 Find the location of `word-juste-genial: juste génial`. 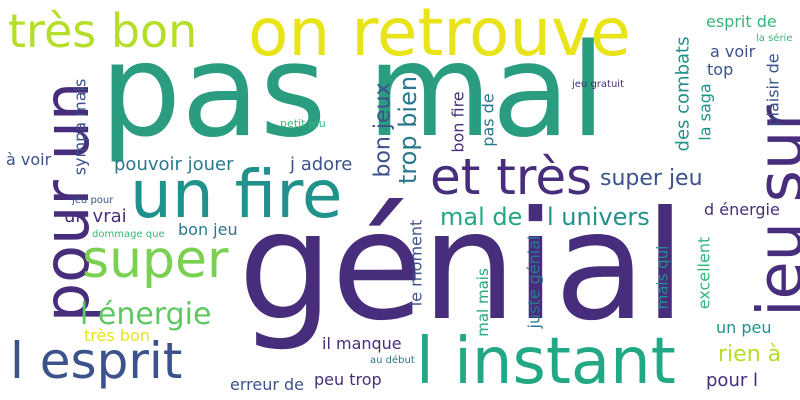

word-juste-genial: juste génial is located at coordinates (534, 282).